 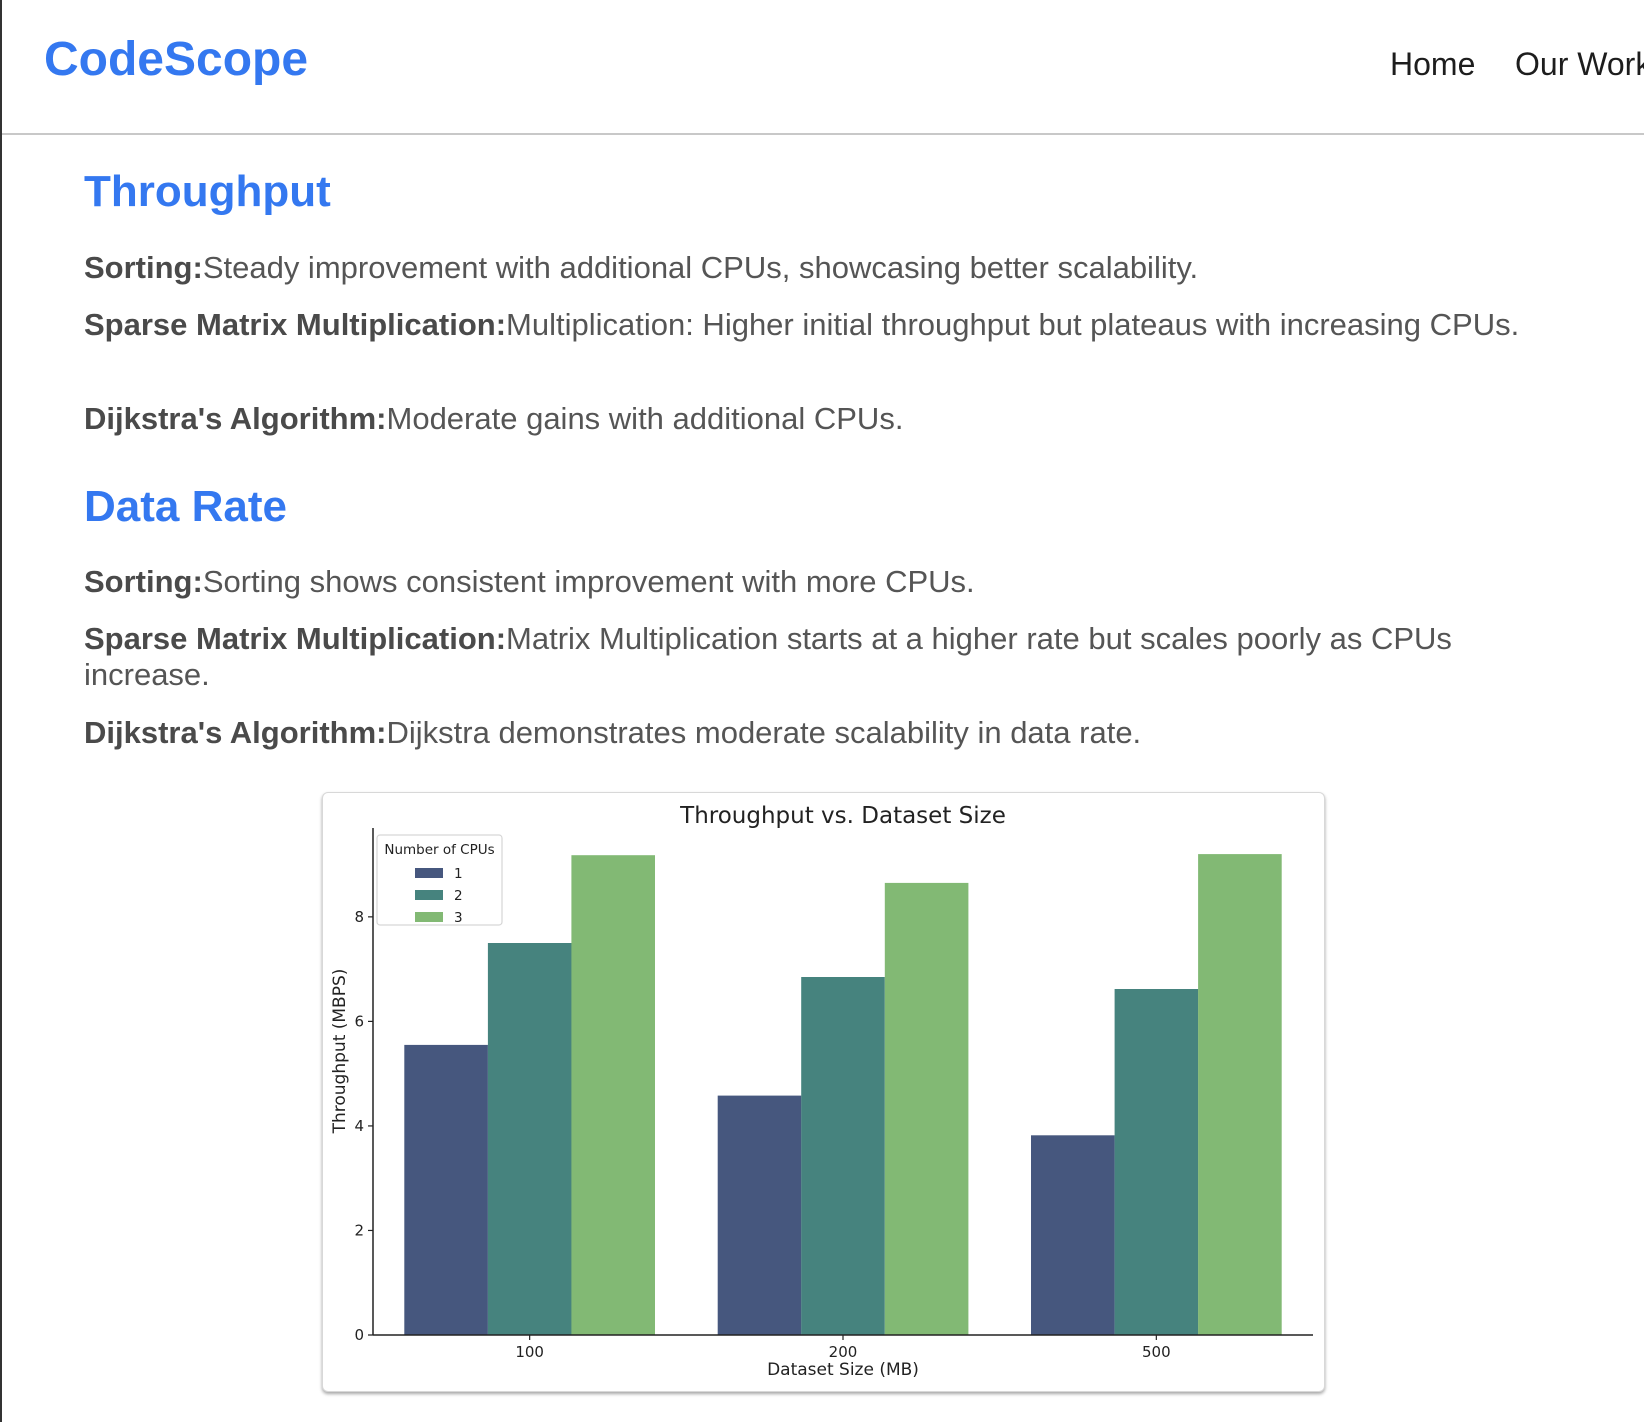 I want to click on x-tick-label: 100, so click(x=529, y=1352).